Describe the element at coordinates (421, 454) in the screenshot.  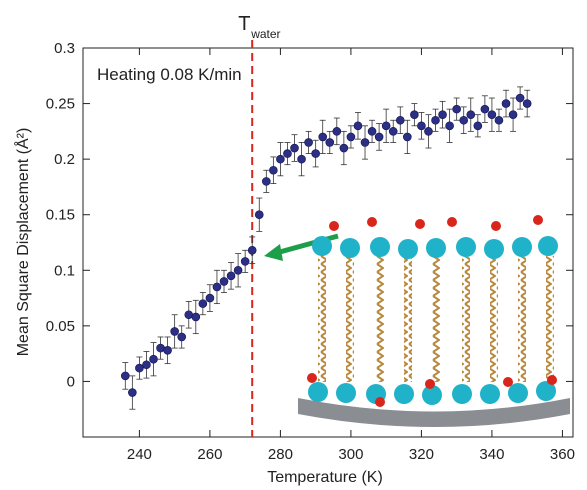
I see `x-tick-label: 320` at that location.